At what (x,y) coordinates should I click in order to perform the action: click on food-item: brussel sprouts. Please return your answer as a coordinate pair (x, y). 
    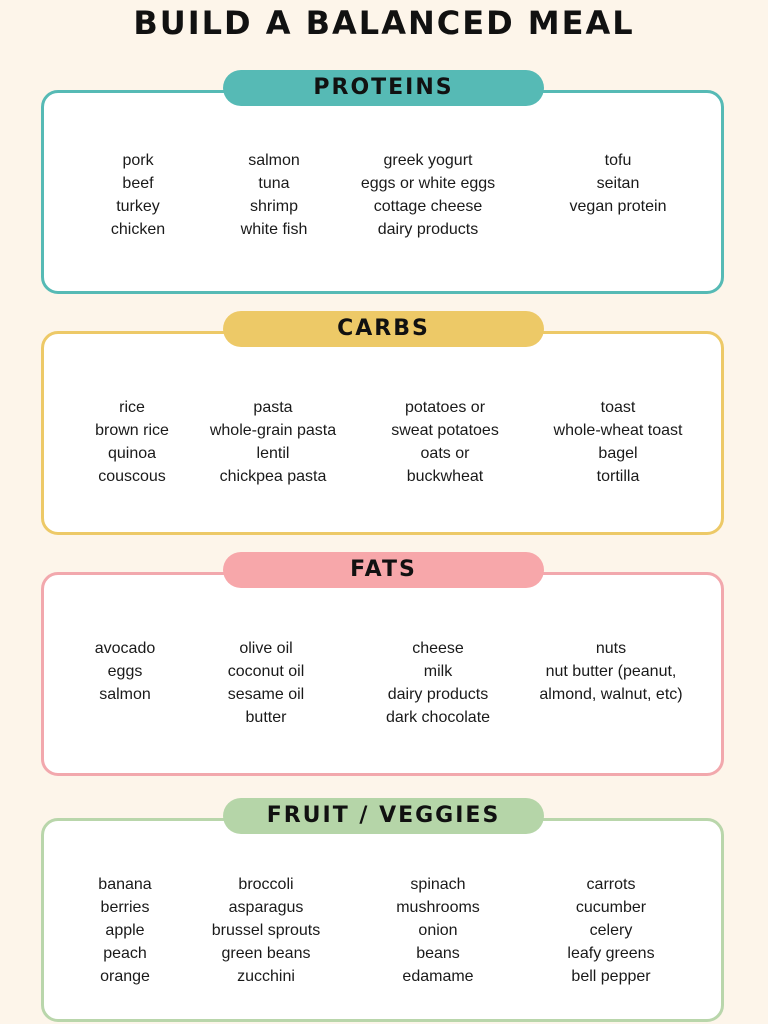
    Looking at the image, I should click on (266, 930).